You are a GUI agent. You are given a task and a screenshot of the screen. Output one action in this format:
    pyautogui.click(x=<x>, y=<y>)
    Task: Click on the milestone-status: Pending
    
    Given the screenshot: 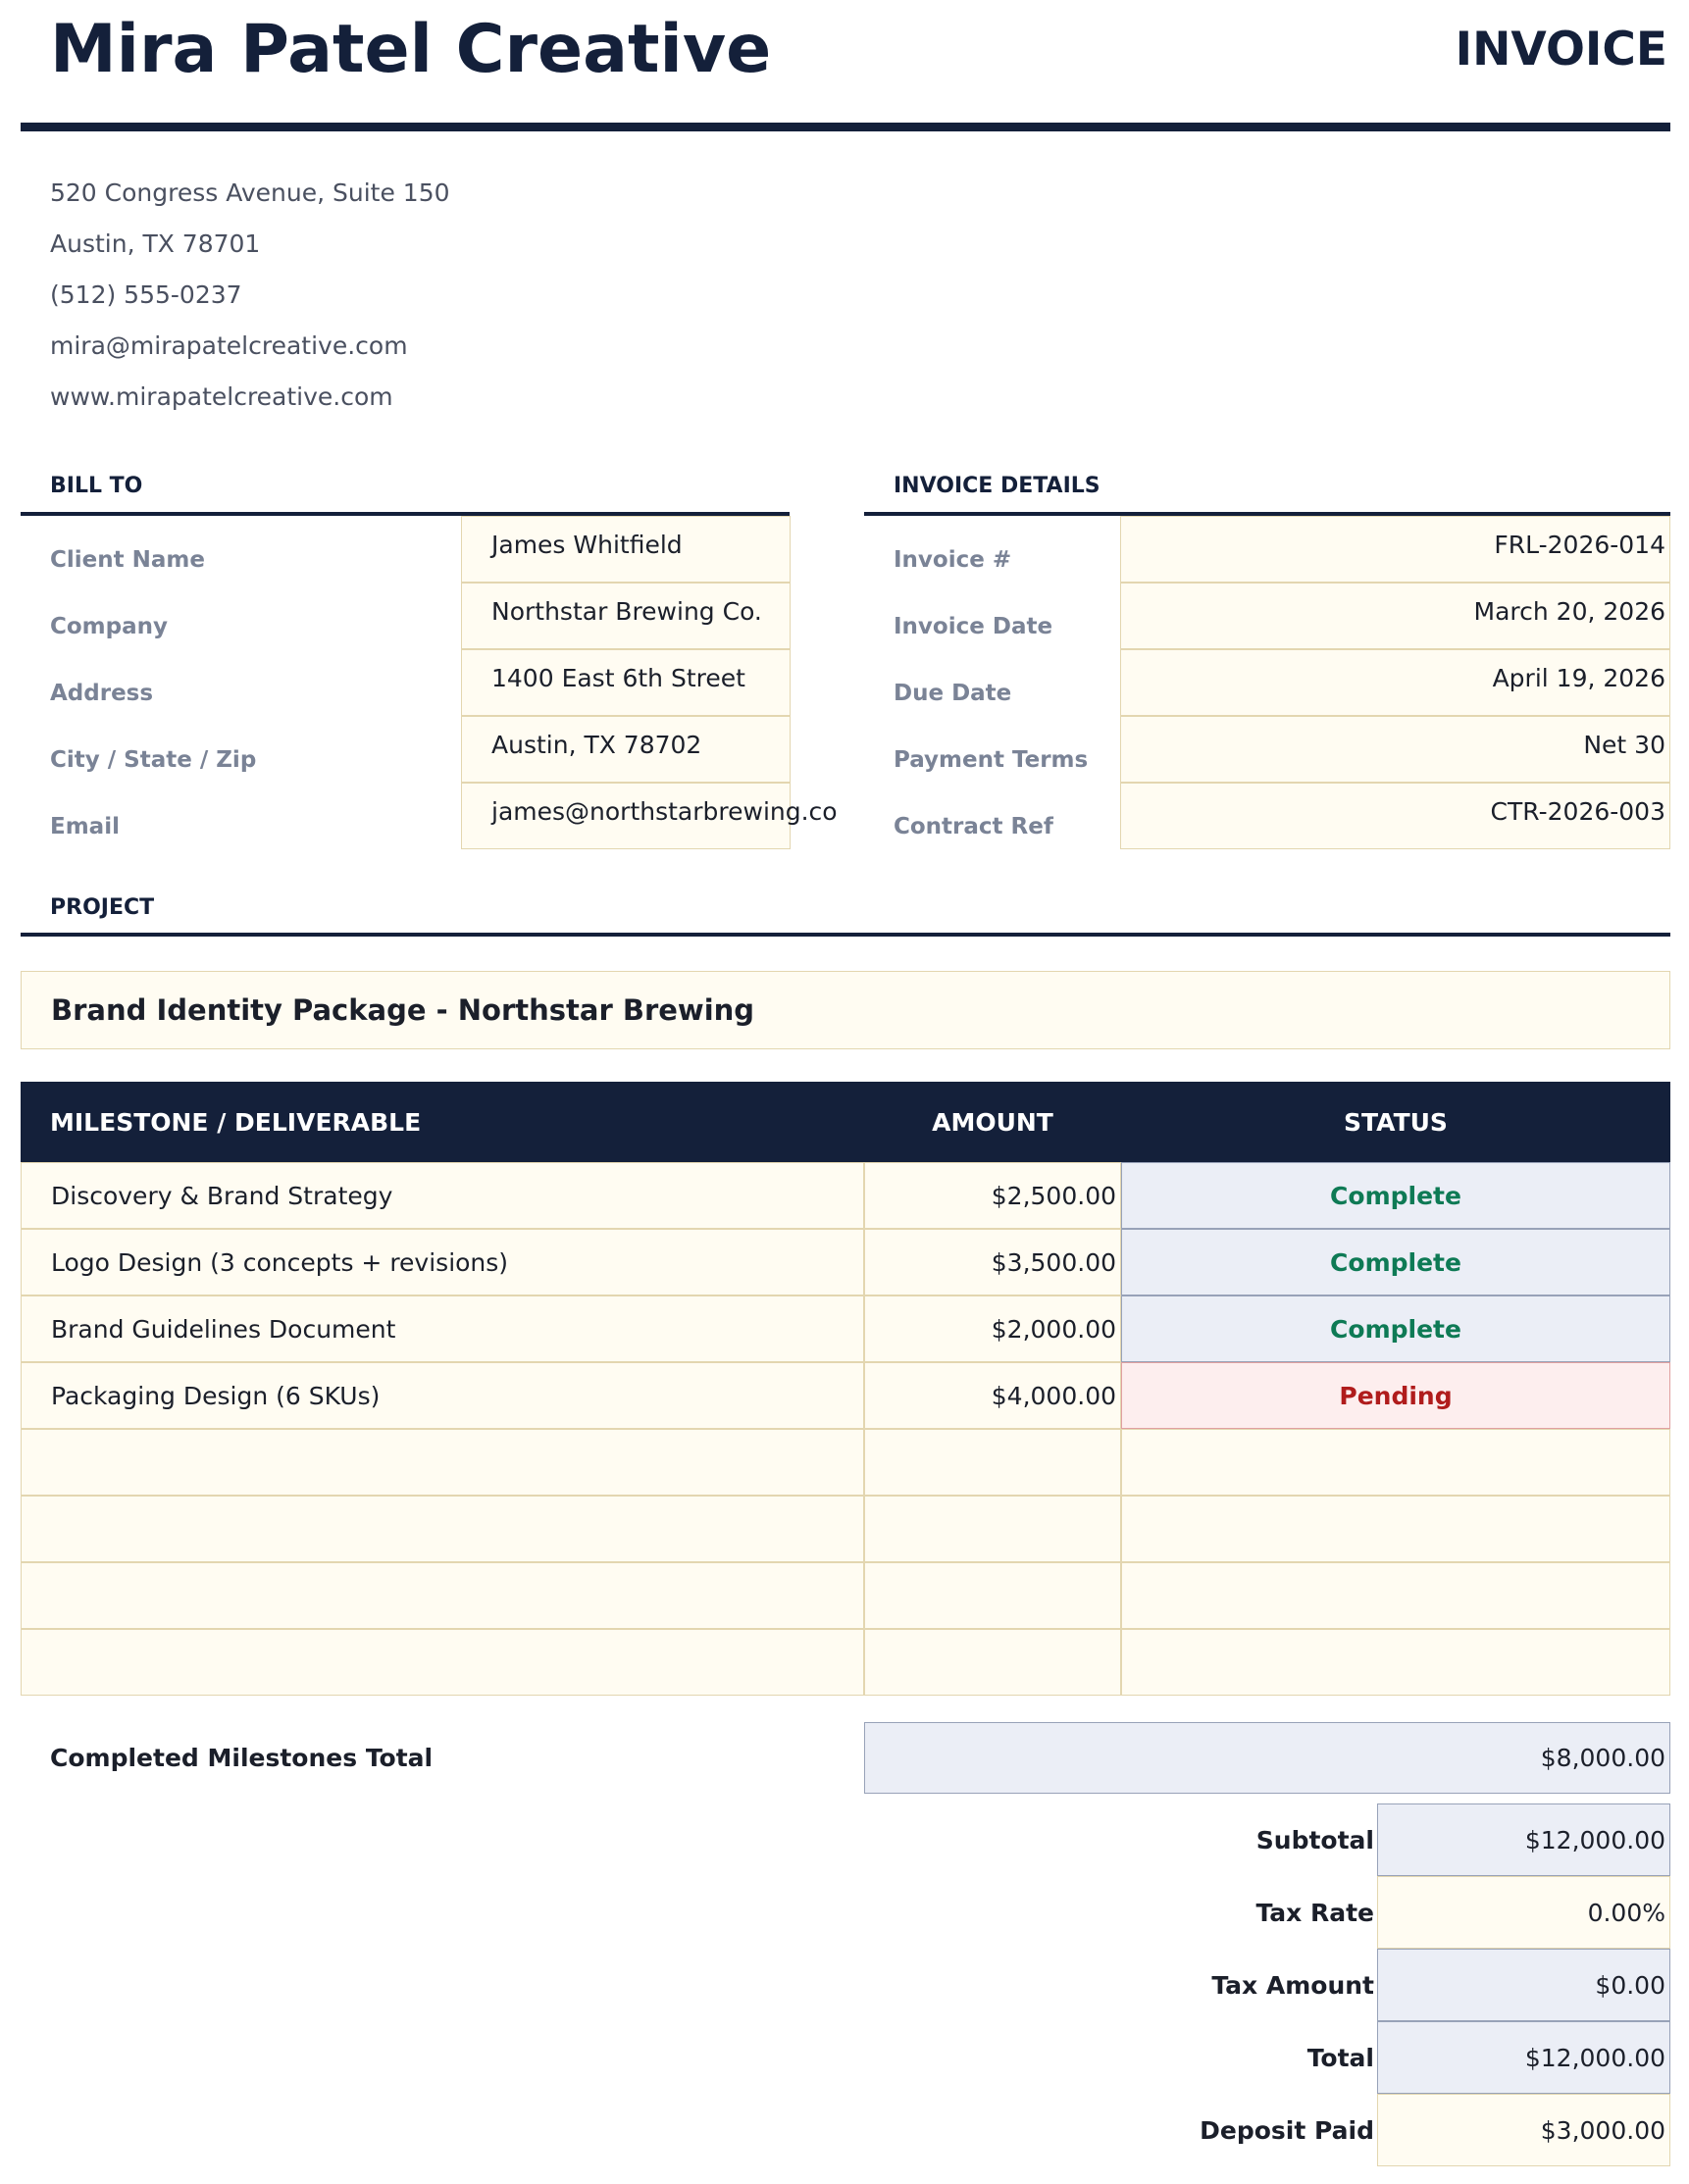 What is the action you would take?
    pyautogui.click(x=1395, y=1395)
    